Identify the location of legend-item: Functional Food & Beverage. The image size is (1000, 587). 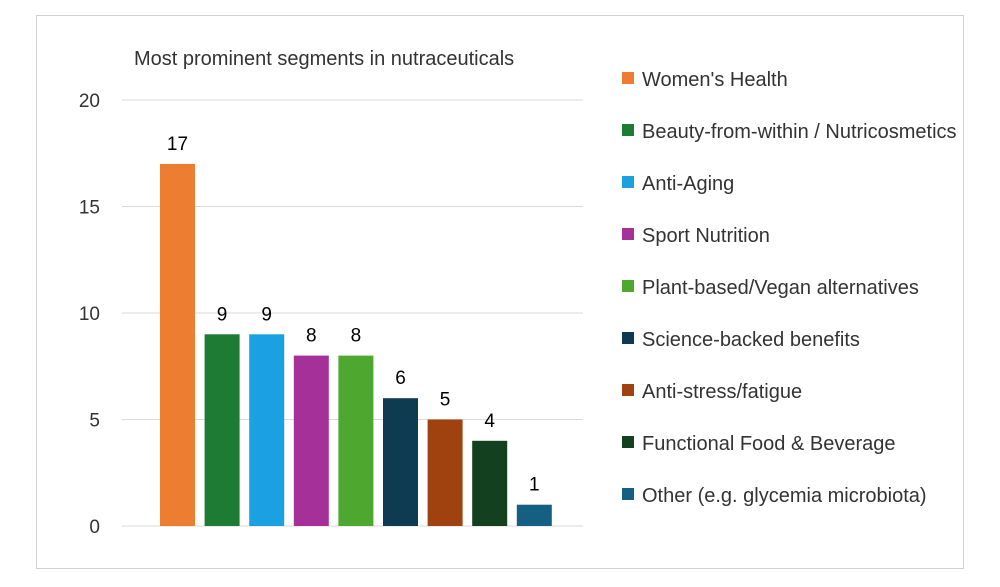
(797, 444).